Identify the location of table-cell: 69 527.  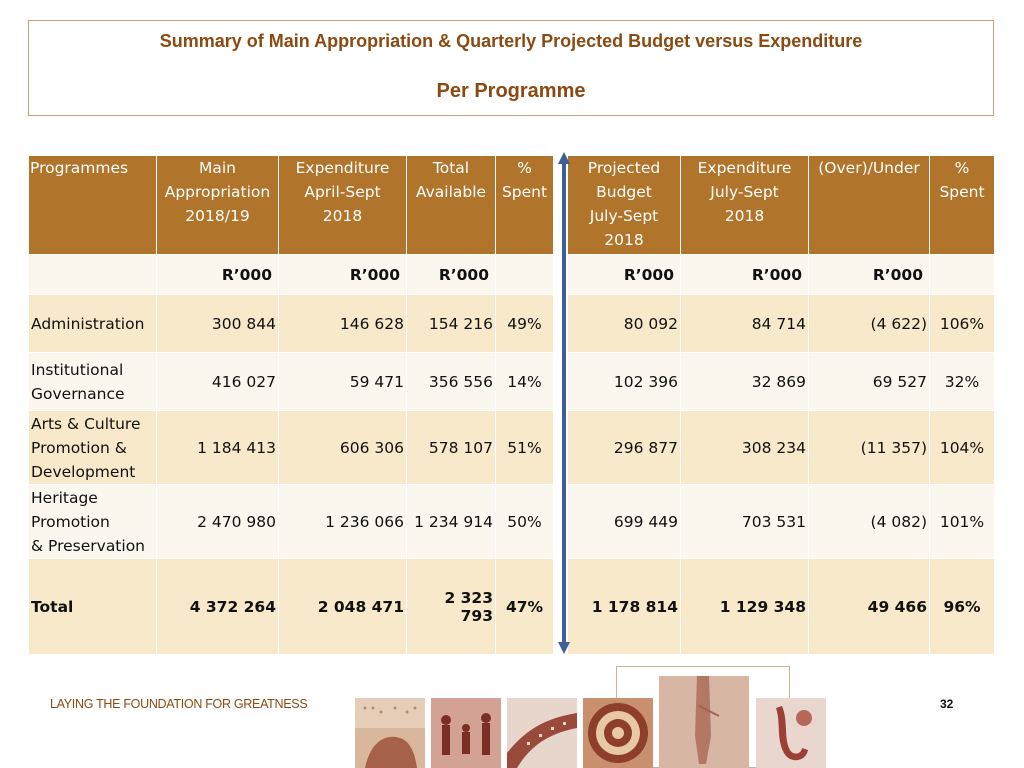
(869, 381).